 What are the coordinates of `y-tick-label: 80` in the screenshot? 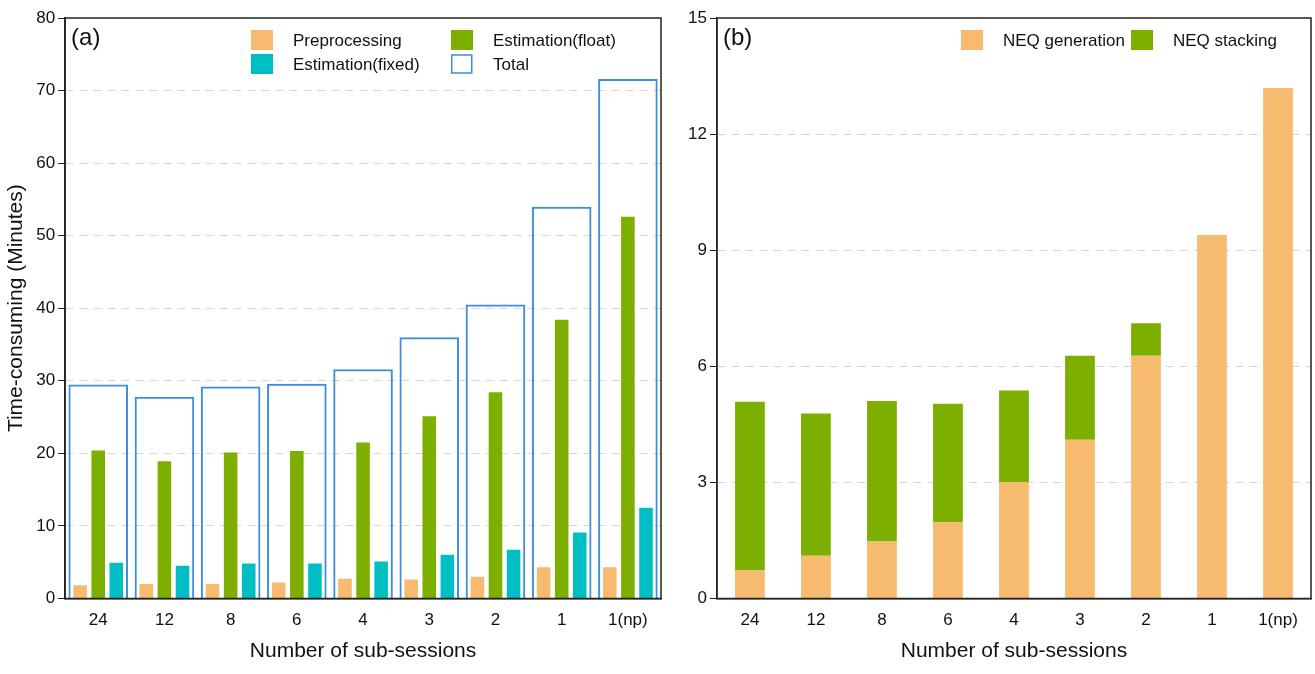 It's located at (46, 17).